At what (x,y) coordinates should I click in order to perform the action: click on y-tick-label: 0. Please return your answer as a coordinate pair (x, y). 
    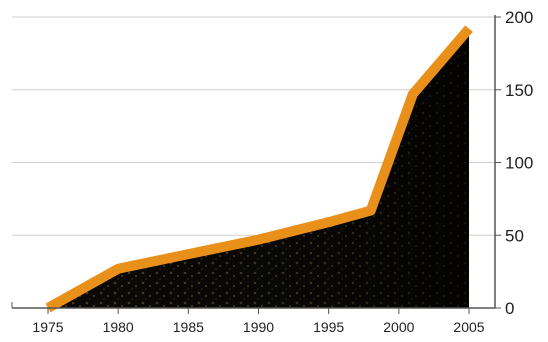
    Looking at the image, I should click on (509, 308).